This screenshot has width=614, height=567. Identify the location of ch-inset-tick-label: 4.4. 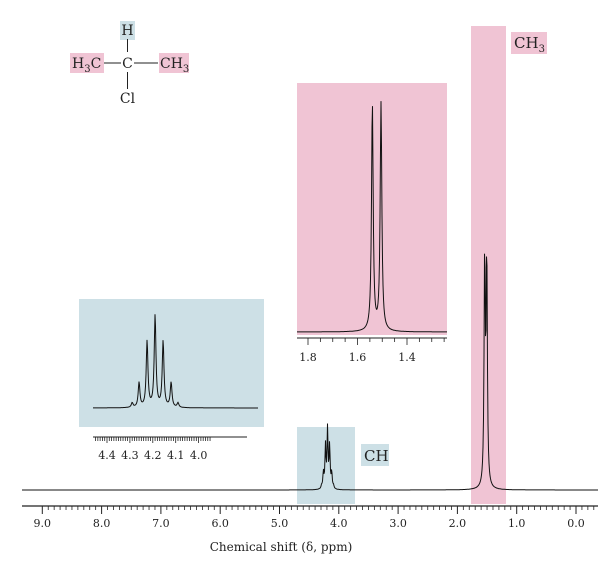
(107, 455).